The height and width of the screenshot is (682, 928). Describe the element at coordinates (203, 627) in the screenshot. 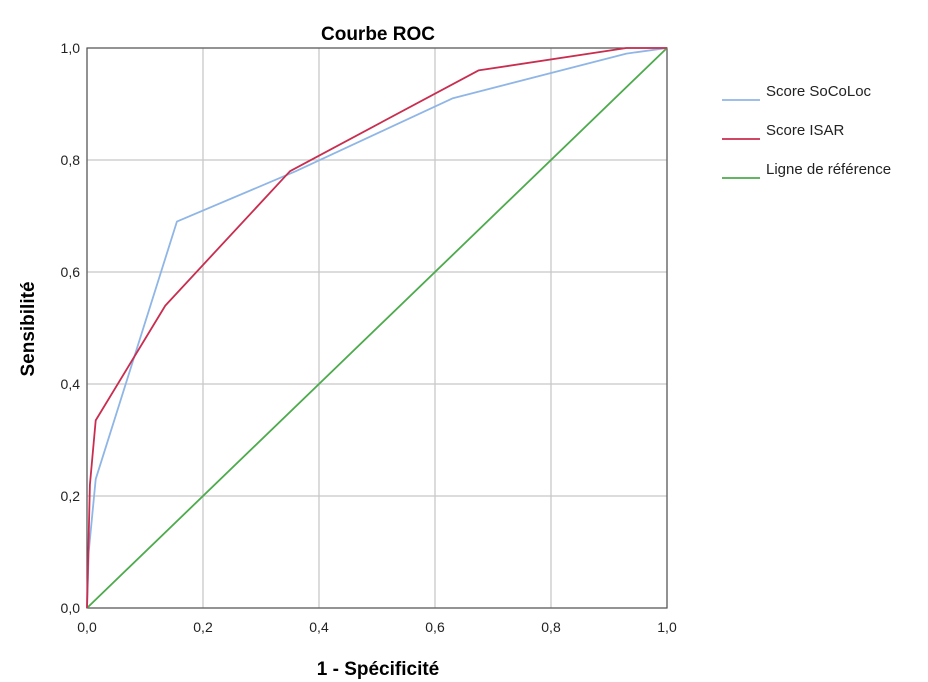

I see `x-tick-label: 0,2` at that location.